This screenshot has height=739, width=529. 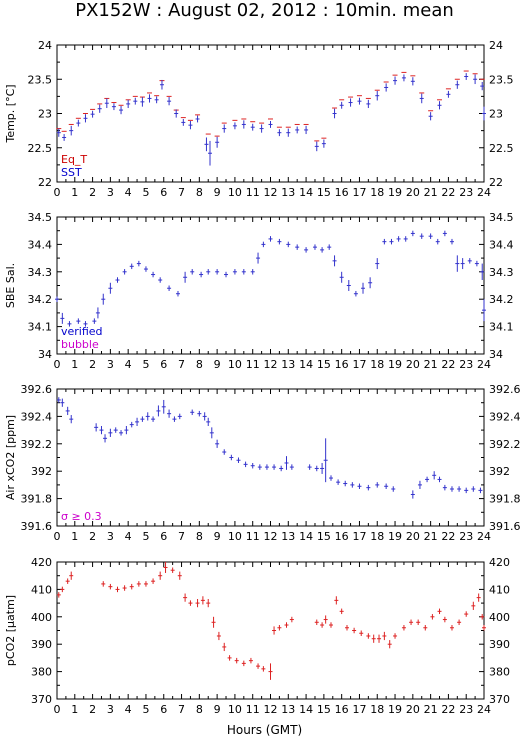 What do you see at coordinates (501, 327) in the screenshot?
I see `y-tick-label-right: 34.1` at bounding box center [501, 327].